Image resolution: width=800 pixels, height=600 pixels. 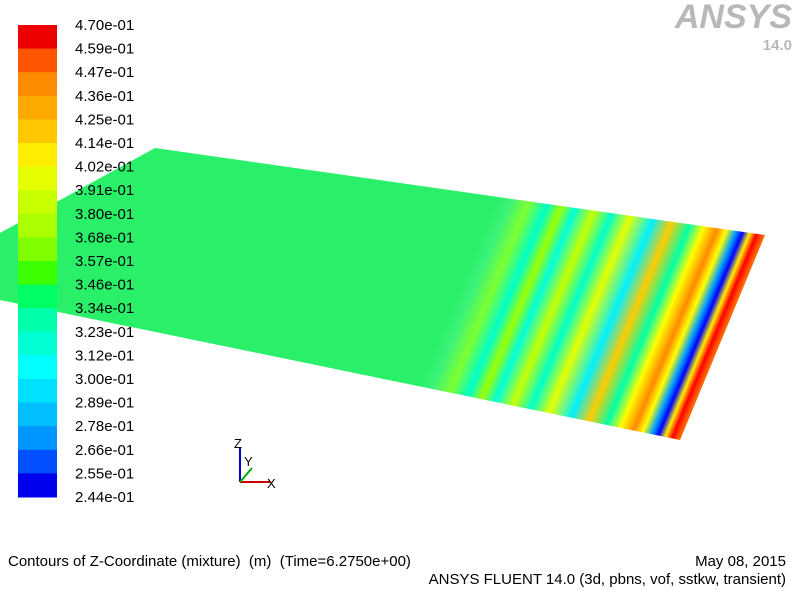 What do you see at coordinates (104, 450) in the screenshot?
I see `colorbar-label: 2.66e-01` at bounding box center [104, 450].